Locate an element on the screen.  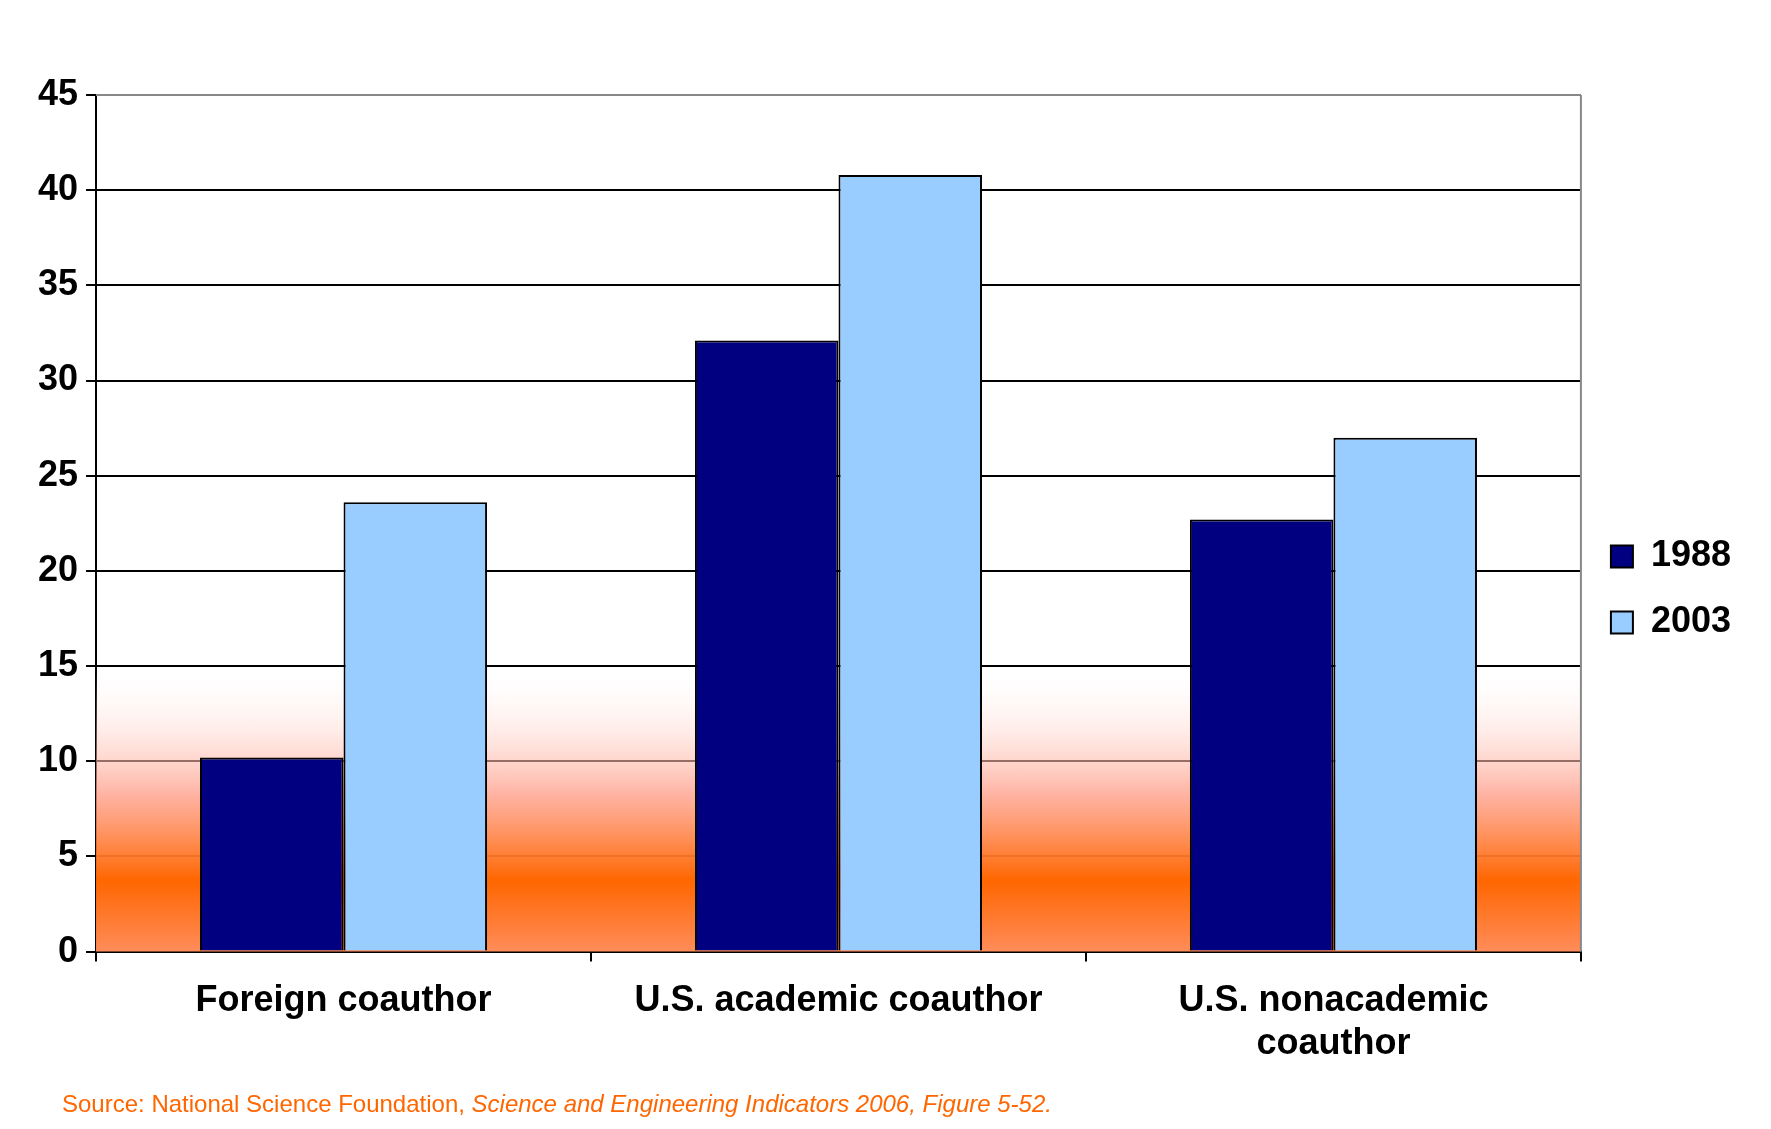
y-tick-label: 20 is located at coordinates (58, 568).